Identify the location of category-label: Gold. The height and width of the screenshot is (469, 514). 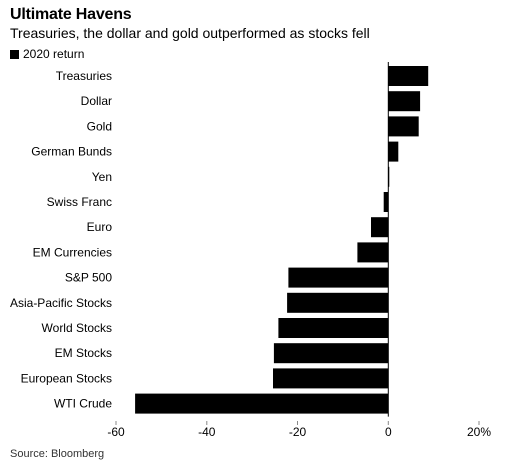
(99, 126).